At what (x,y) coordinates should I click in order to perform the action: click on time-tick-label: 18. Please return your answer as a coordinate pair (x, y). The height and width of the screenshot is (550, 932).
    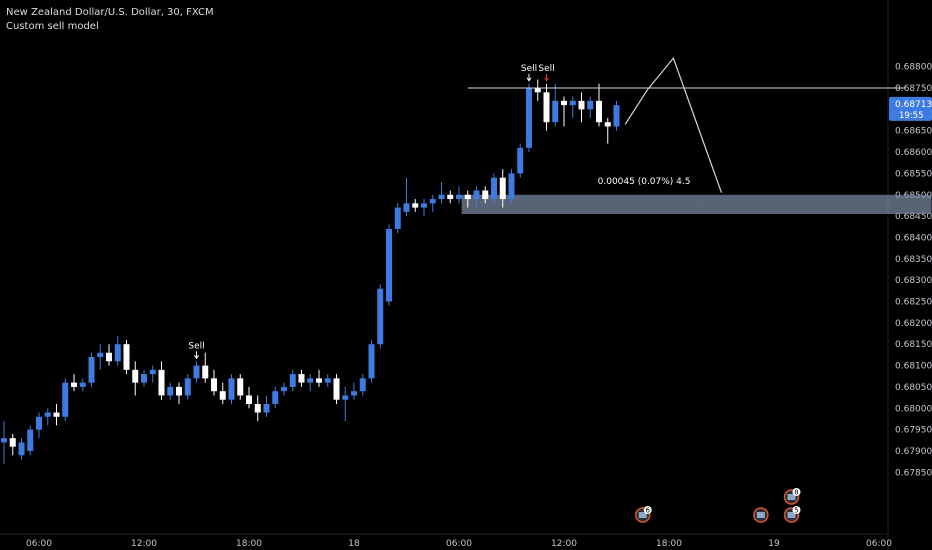
    Looking at the image, I should click on (354, 544).